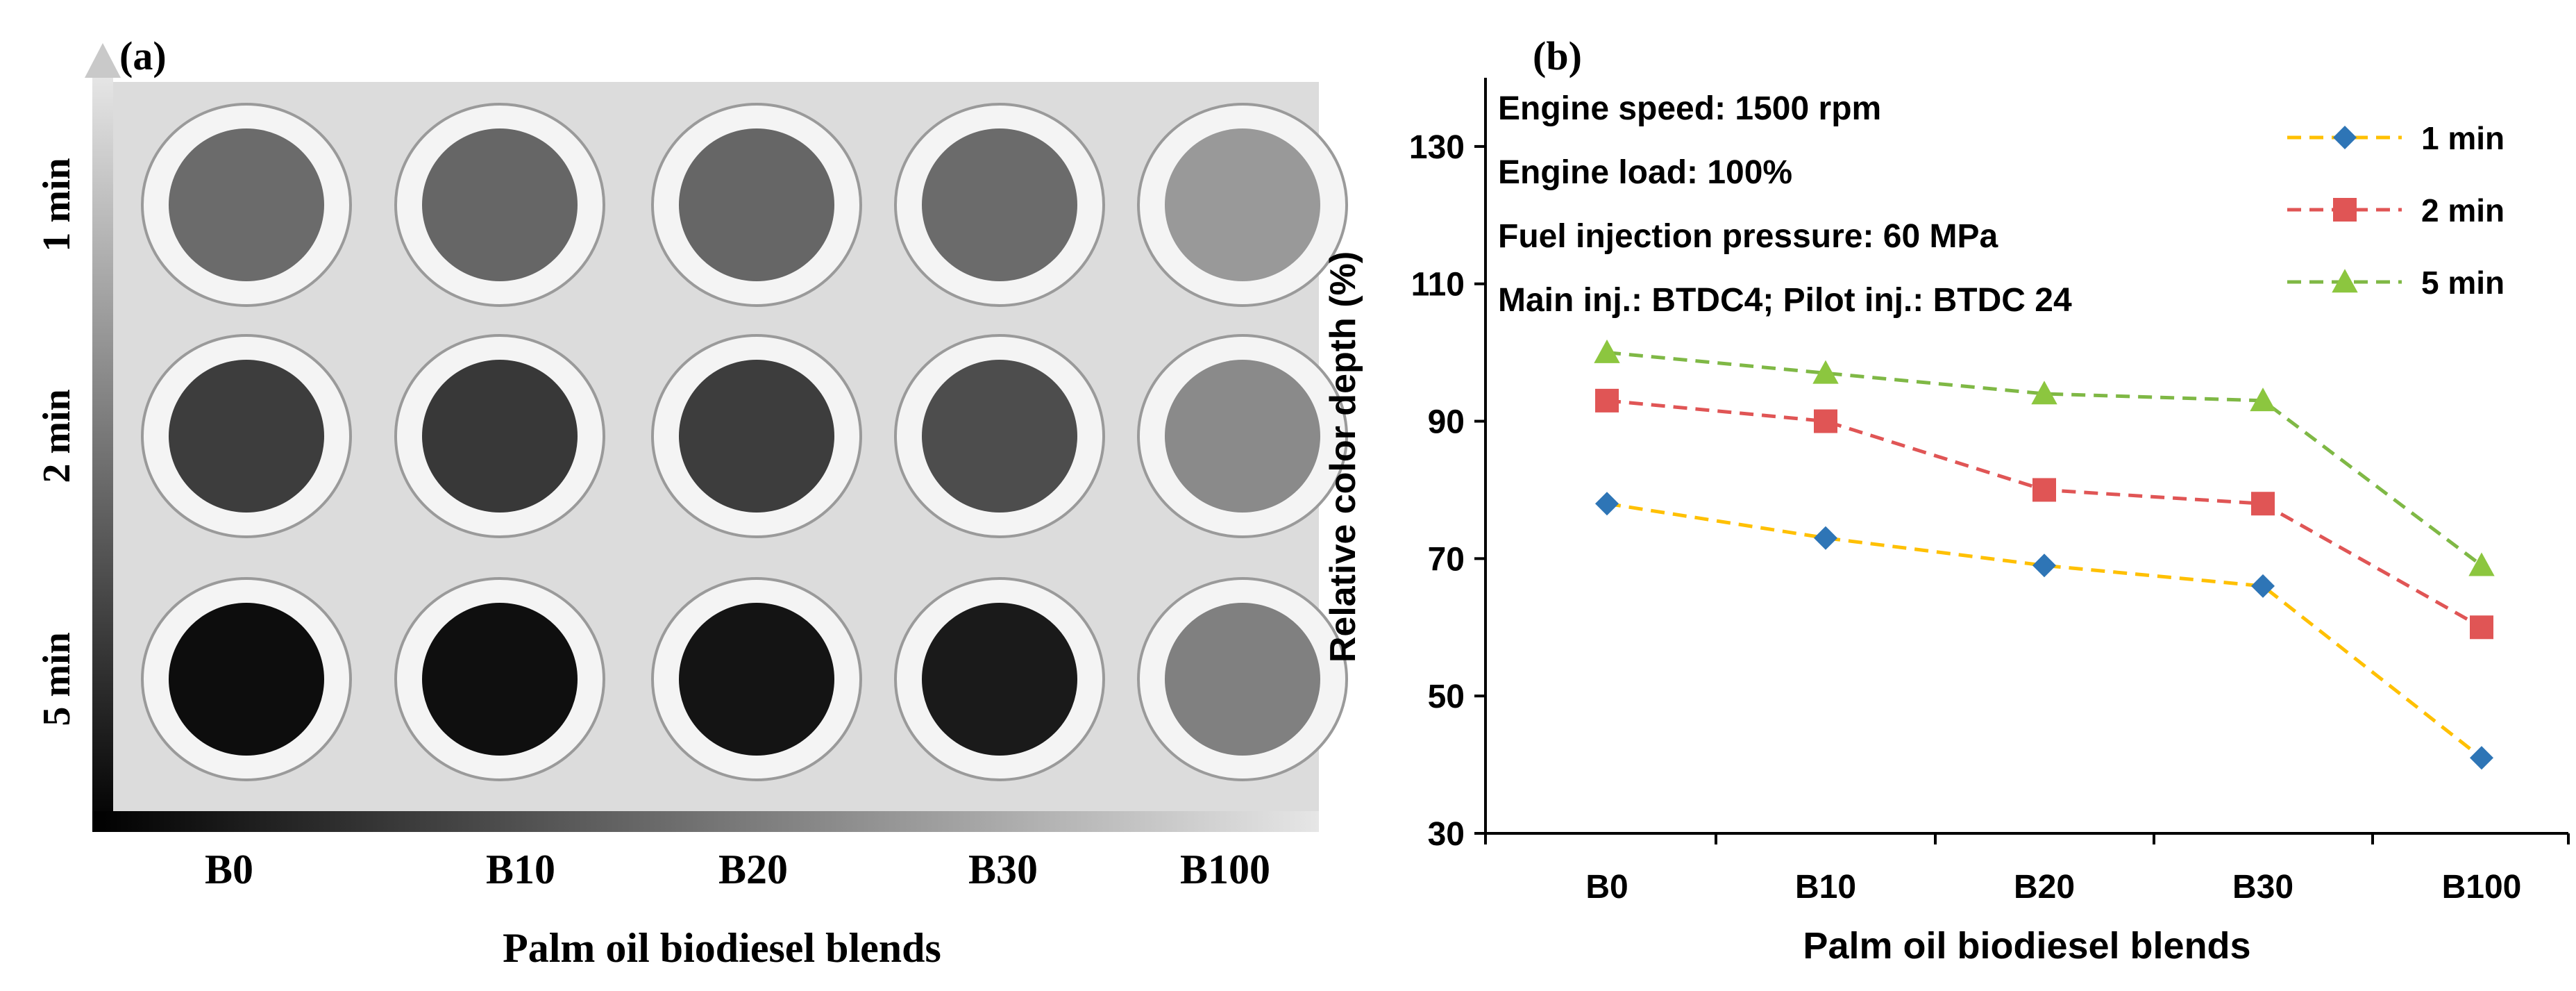 The height and width of the screenshot is (991, 2576). I want to click on legend-entry: 1 min, so click(2396, 138).